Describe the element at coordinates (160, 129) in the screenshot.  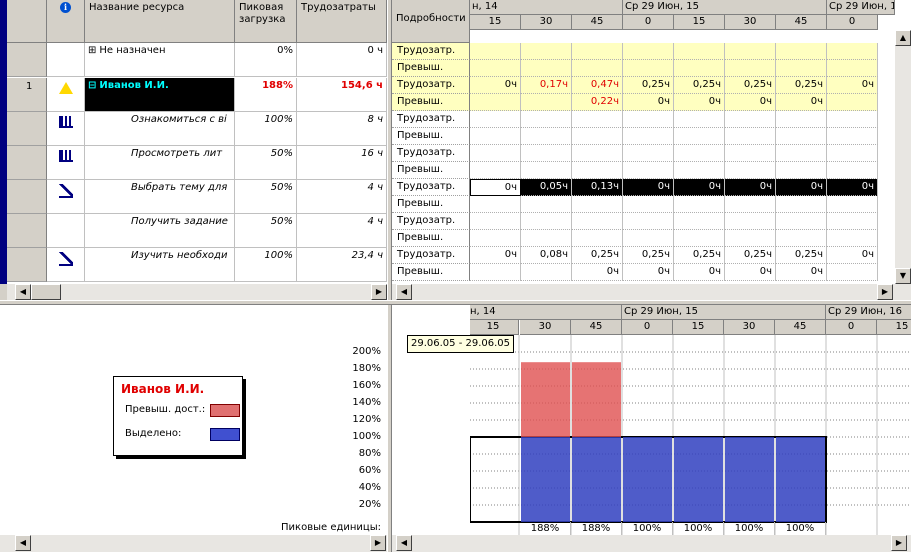
I see `resource-name-cell: Ознакомиться с ві` at that location.